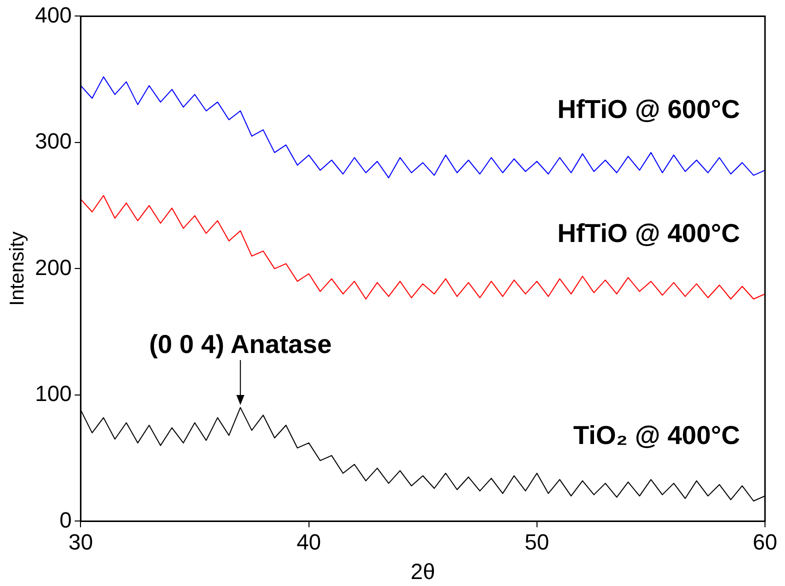 The image size is (785, 586). Describe the element at coordinates (656, 435) in the screenshot. I see `series-label: TiO₂ @ 400°C` at that location.